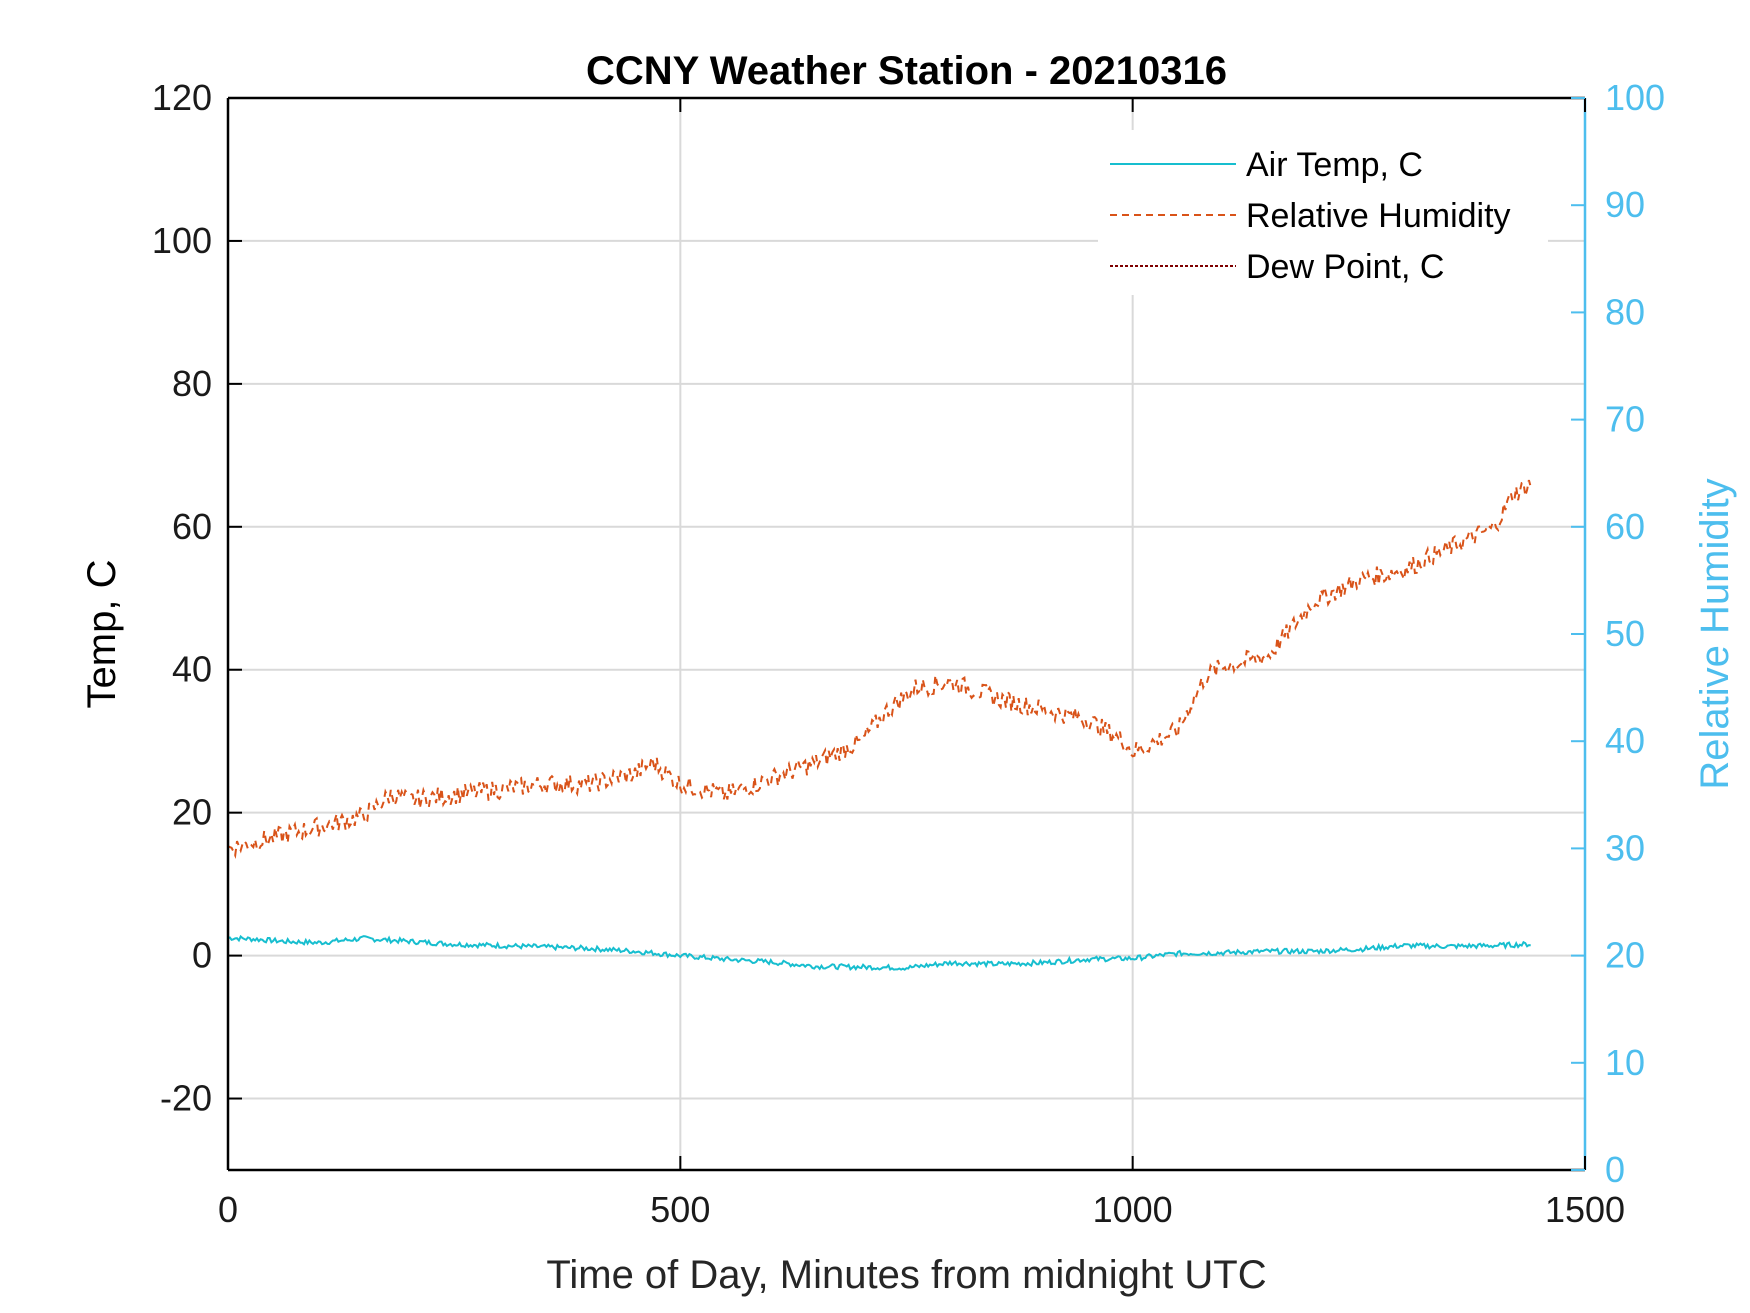  What do you see at coordinates (228, 1209) in the screenshot?
I see `x-tick-label: 0` at bounding box center [228, 1209].